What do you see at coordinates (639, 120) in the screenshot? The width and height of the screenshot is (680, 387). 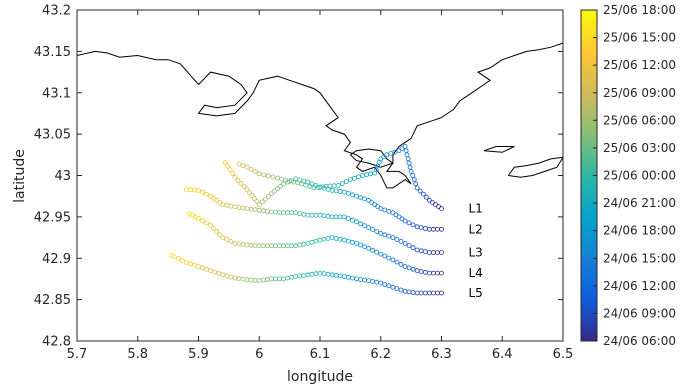 I see `colorbar-tick-label: 25/06 06:00` at bounding box center [639, 120].